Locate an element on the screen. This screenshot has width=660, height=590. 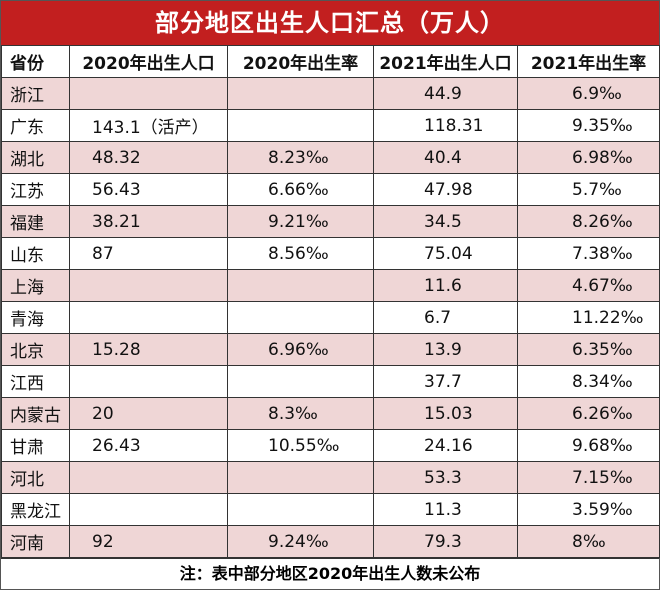
header-rate-2020: 2020年出生率 is located at coordinates (300, 61).